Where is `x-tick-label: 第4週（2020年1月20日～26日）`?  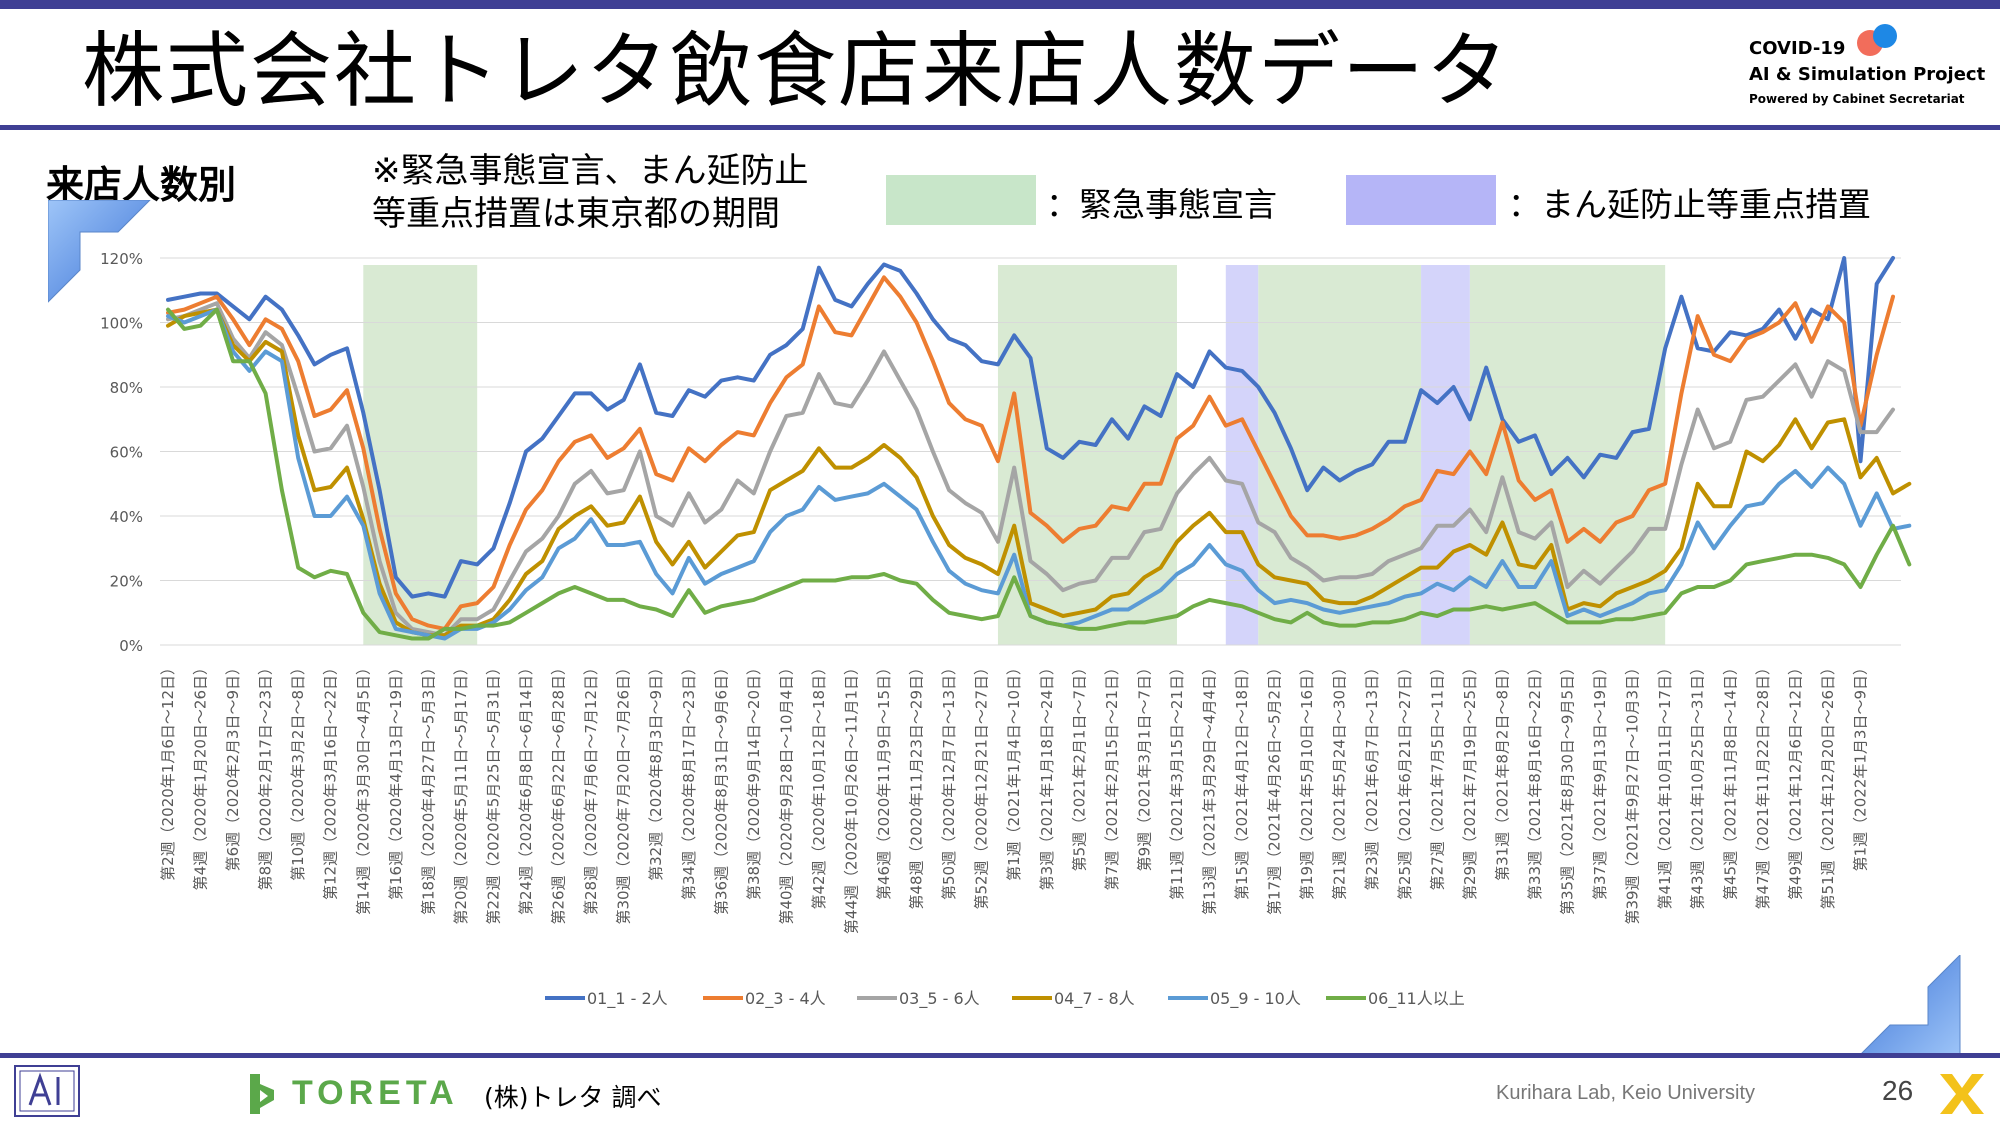
x-tick-label: 第4週（2020年1月20日～26日） is located at coordinates (201, 775).